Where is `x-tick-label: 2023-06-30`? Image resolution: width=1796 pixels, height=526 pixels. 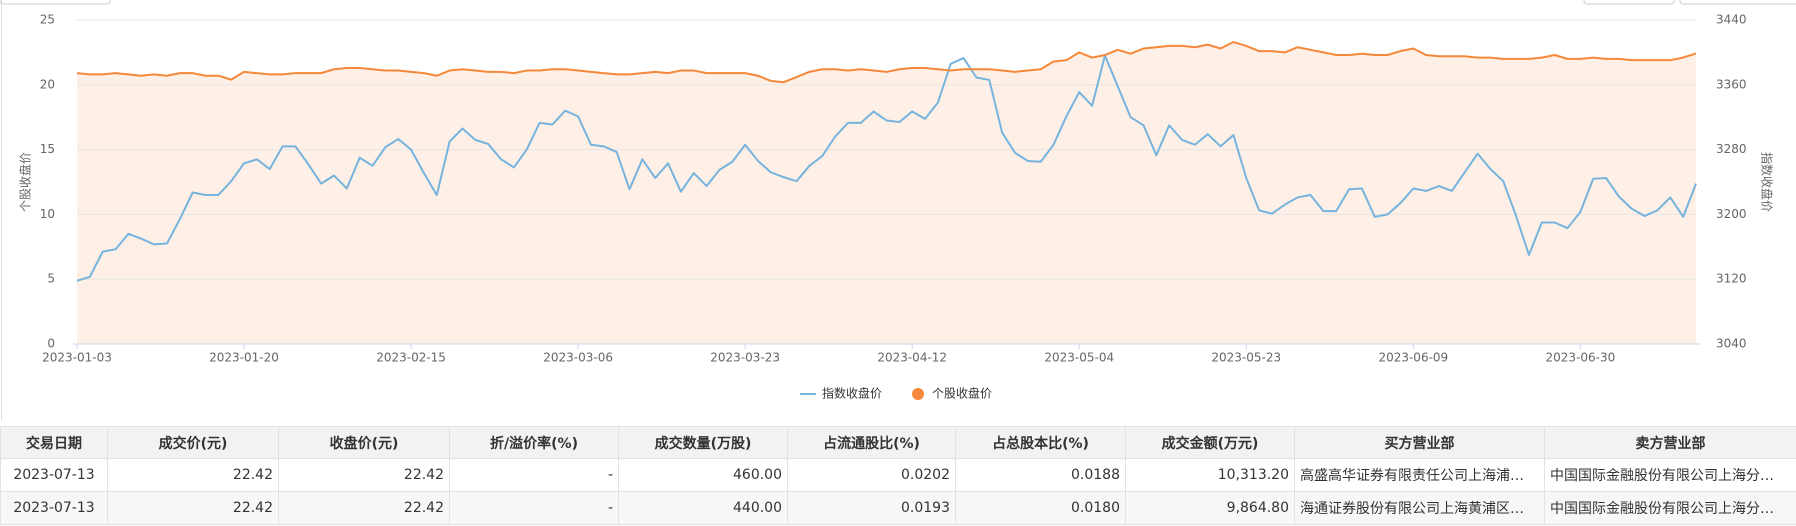 x-tick-label: 2023-06-30 is located at coordinates (1580, 358).